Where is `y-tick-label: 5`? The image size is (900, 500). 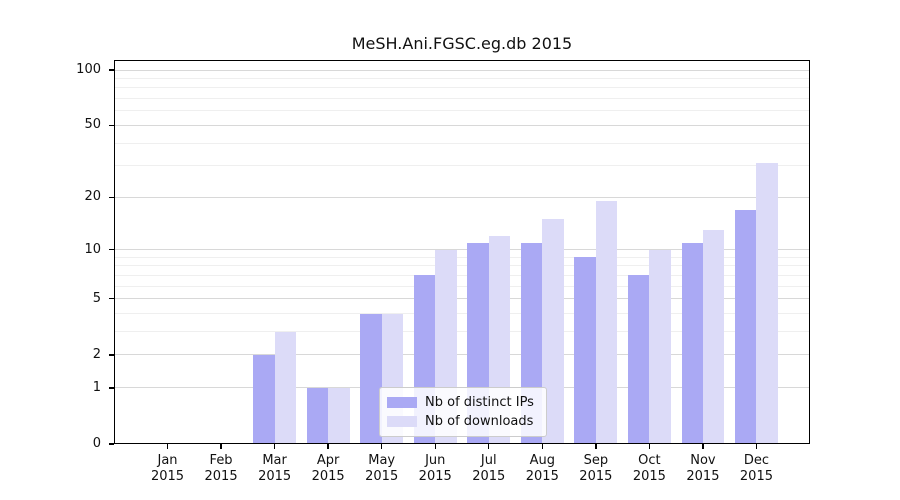 y-tick-label: 5 is located at coordinates (96, 298).